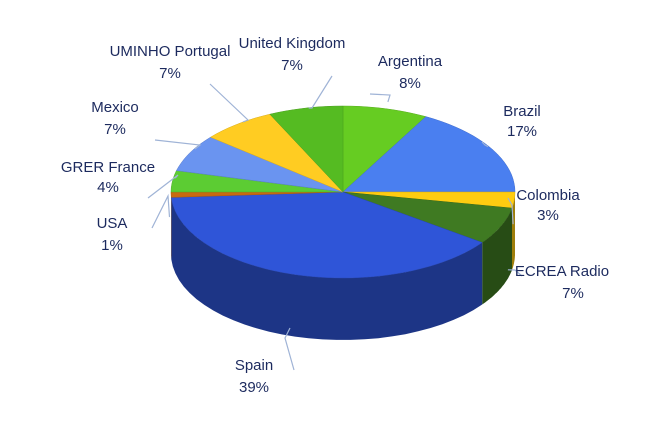 Image resolution: width=659 pixels, height=422 pixels. Describe the element at coordinates (410, 61) in the screenshot. I see `category-label: Argentina` at that location.